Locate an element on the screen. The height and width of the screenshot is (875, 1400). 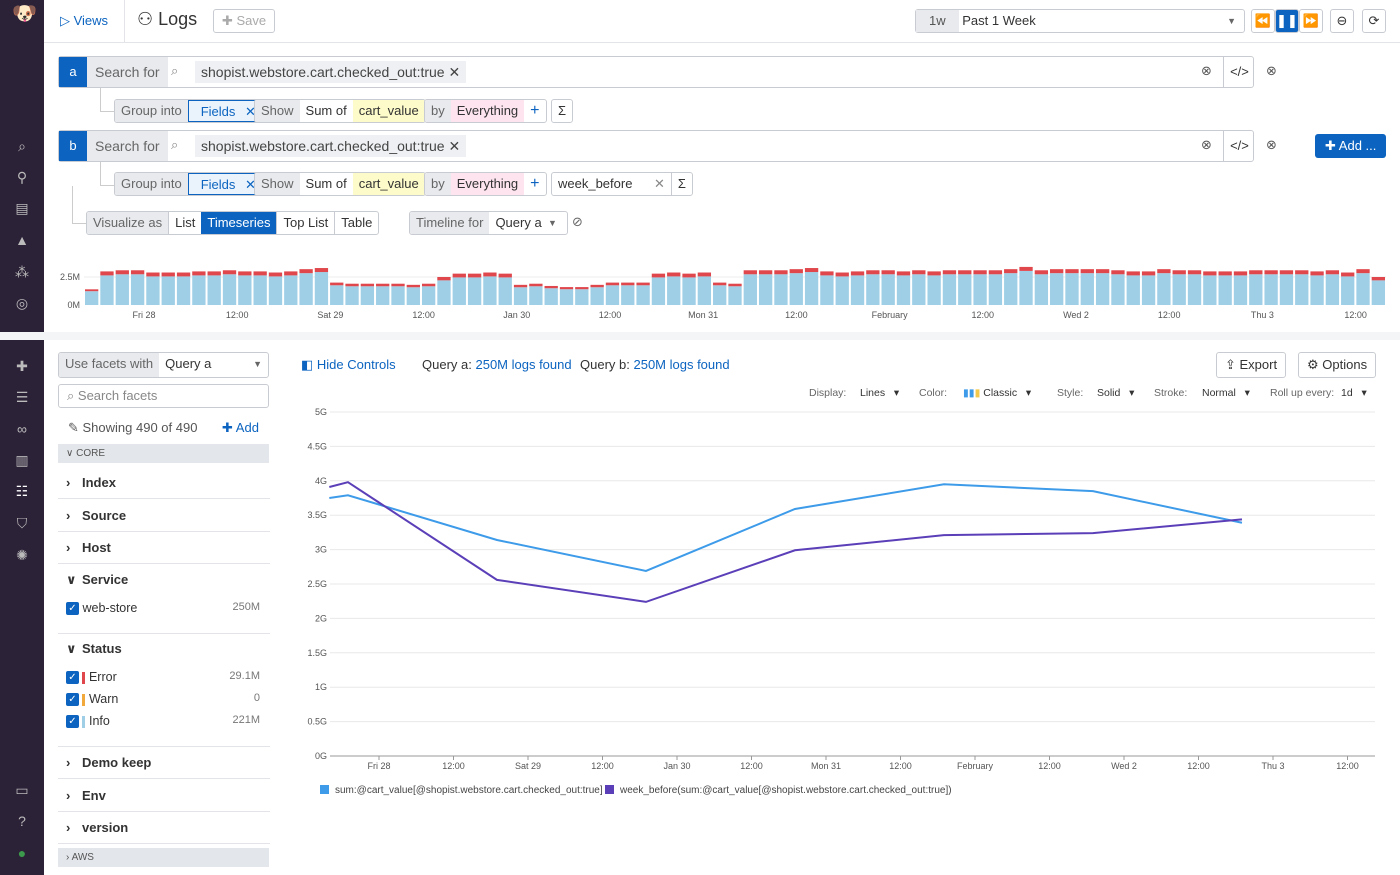
time-range-select: 1w Past 1 Week ▼ is located at coordinates (1080, 21).